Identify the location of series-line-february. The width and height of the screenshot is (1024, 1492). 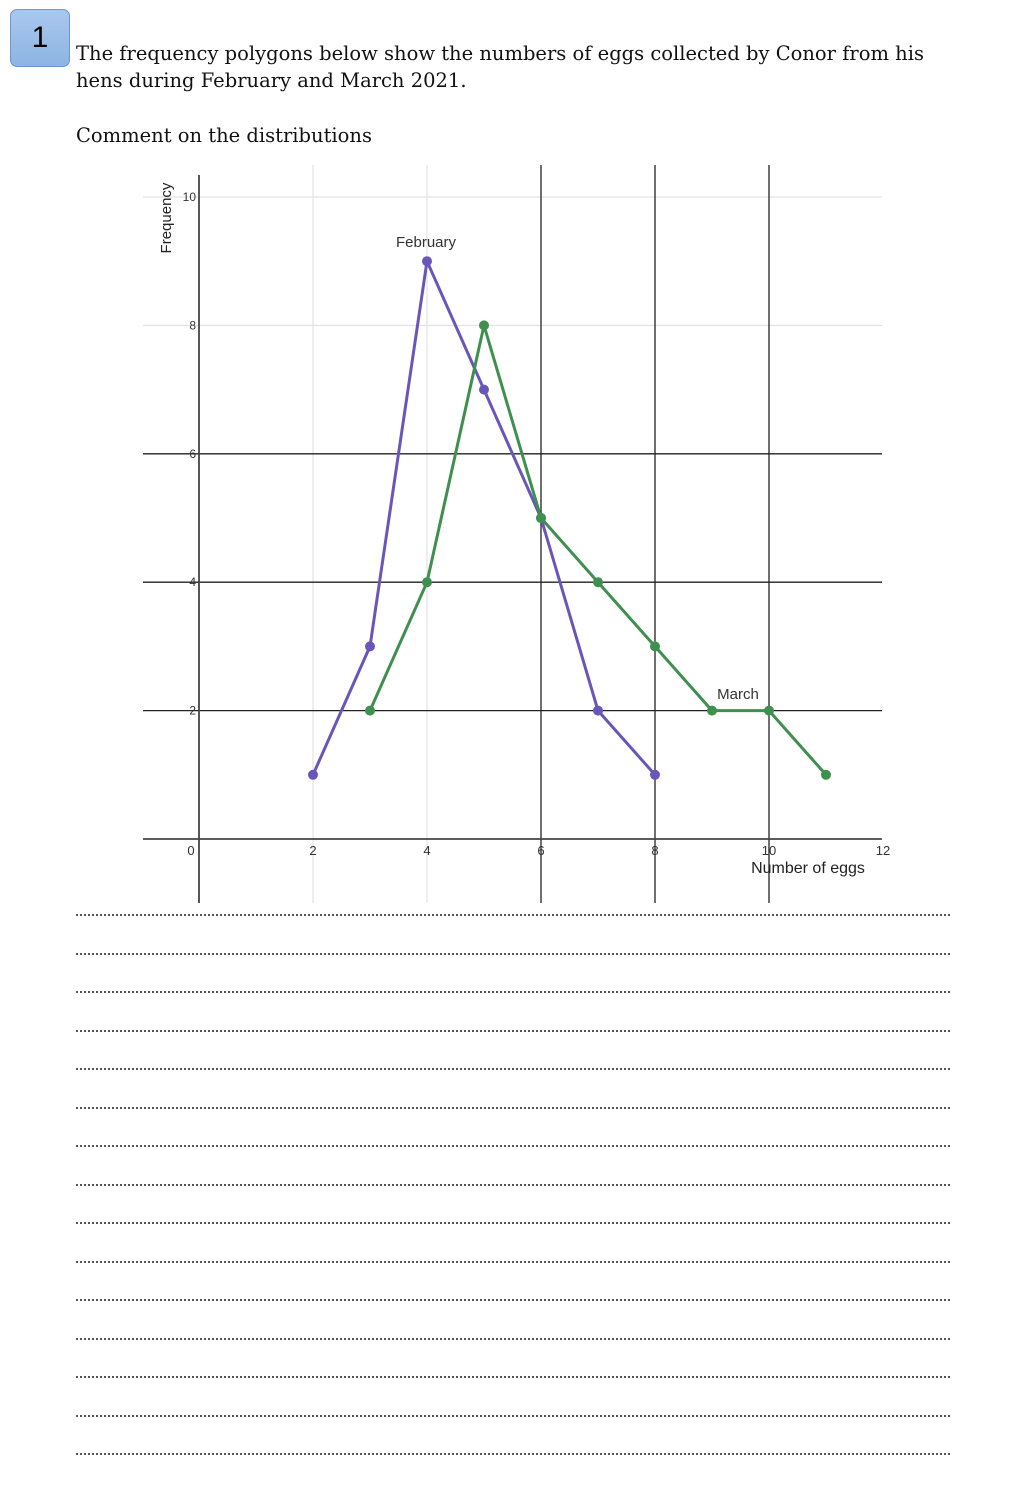
(484, 517).